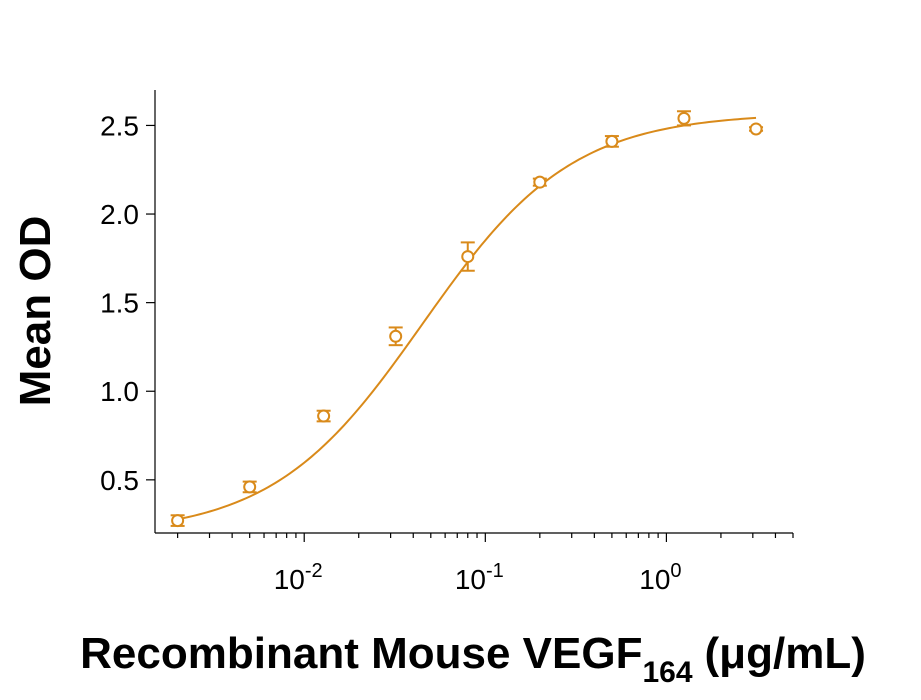 The image size is (921, 700). Describe the element at coordinates (119, 391) in the screenshot. I see `y-tick-label: 1.0` at that location.